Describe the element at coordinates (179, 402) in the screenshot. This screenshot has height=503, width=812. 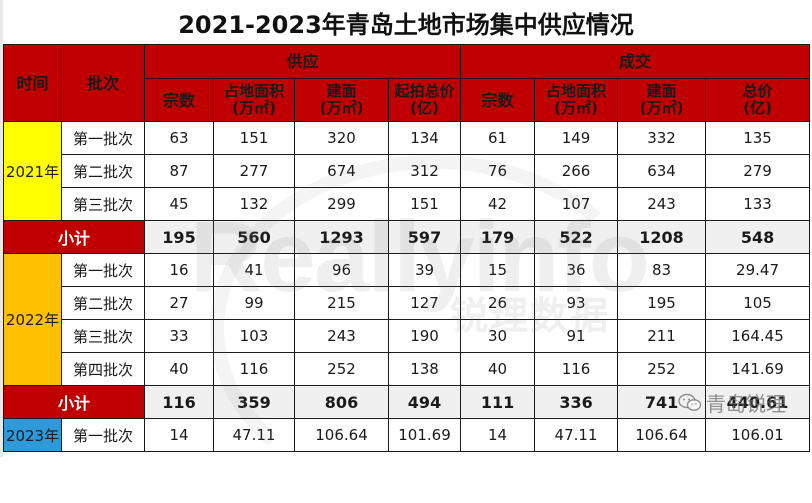
I see `subtotal-value: 116` at that location.